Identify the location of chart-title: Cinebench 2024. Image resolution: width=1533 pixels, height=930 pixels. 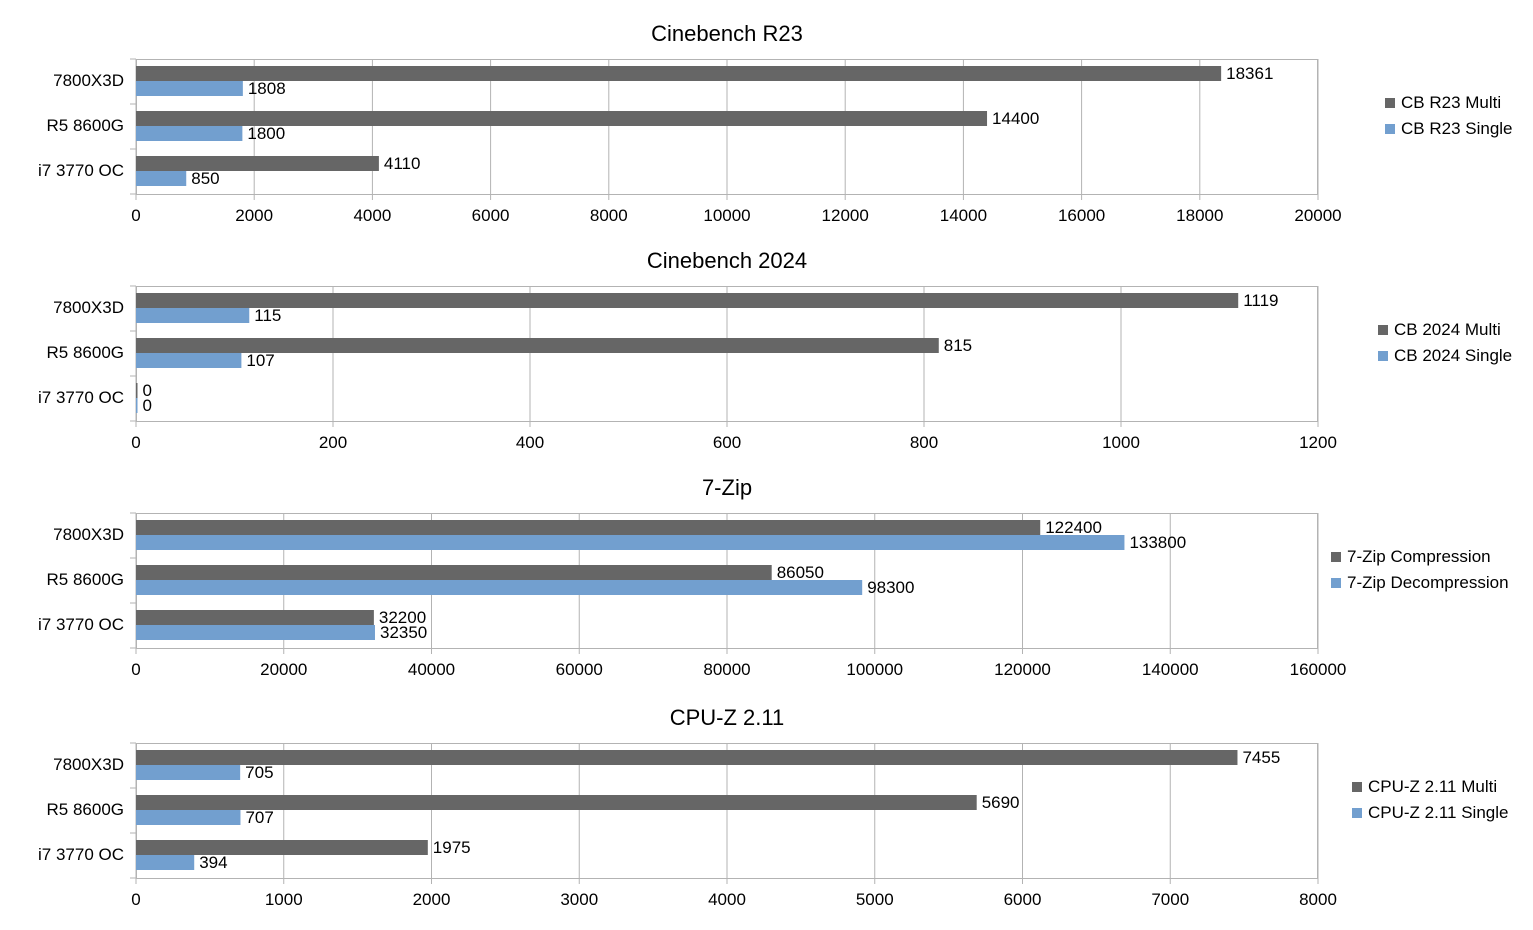
(727, 260).